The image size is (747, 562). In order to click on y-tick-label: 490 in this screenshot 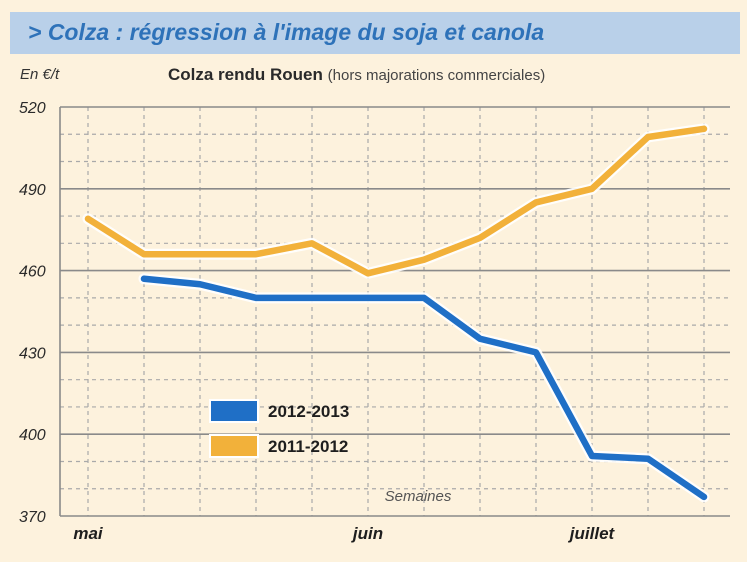, I will do `click(32, 190)`.